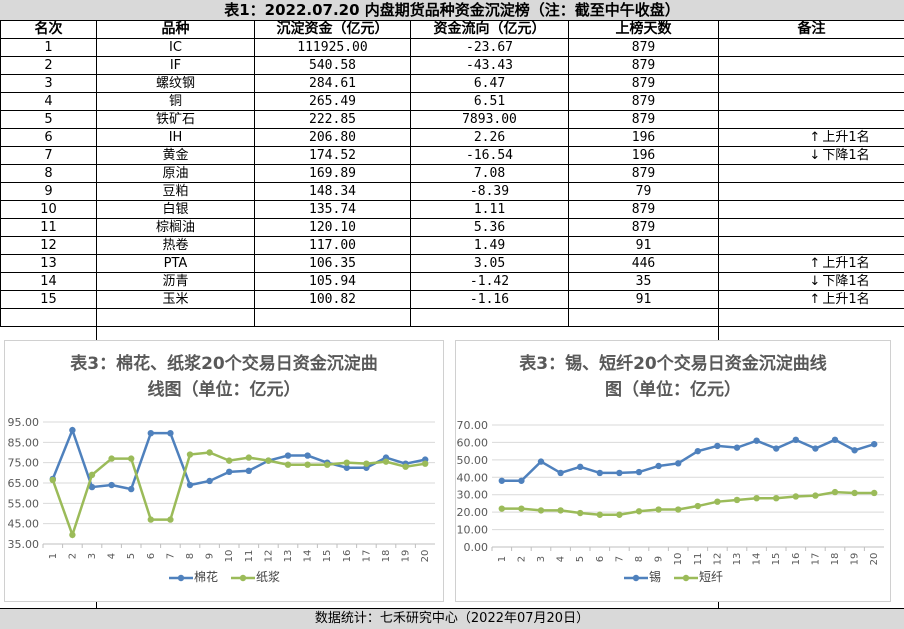  Describe the element at coordinates (811, 156) in the screenshot. I see `note-cell: ↓下降1名` at that location.